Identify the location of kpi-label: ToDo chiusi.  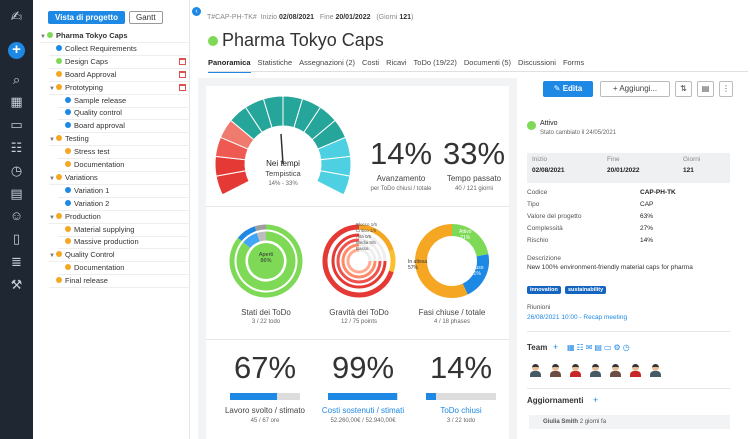
(461, 410).